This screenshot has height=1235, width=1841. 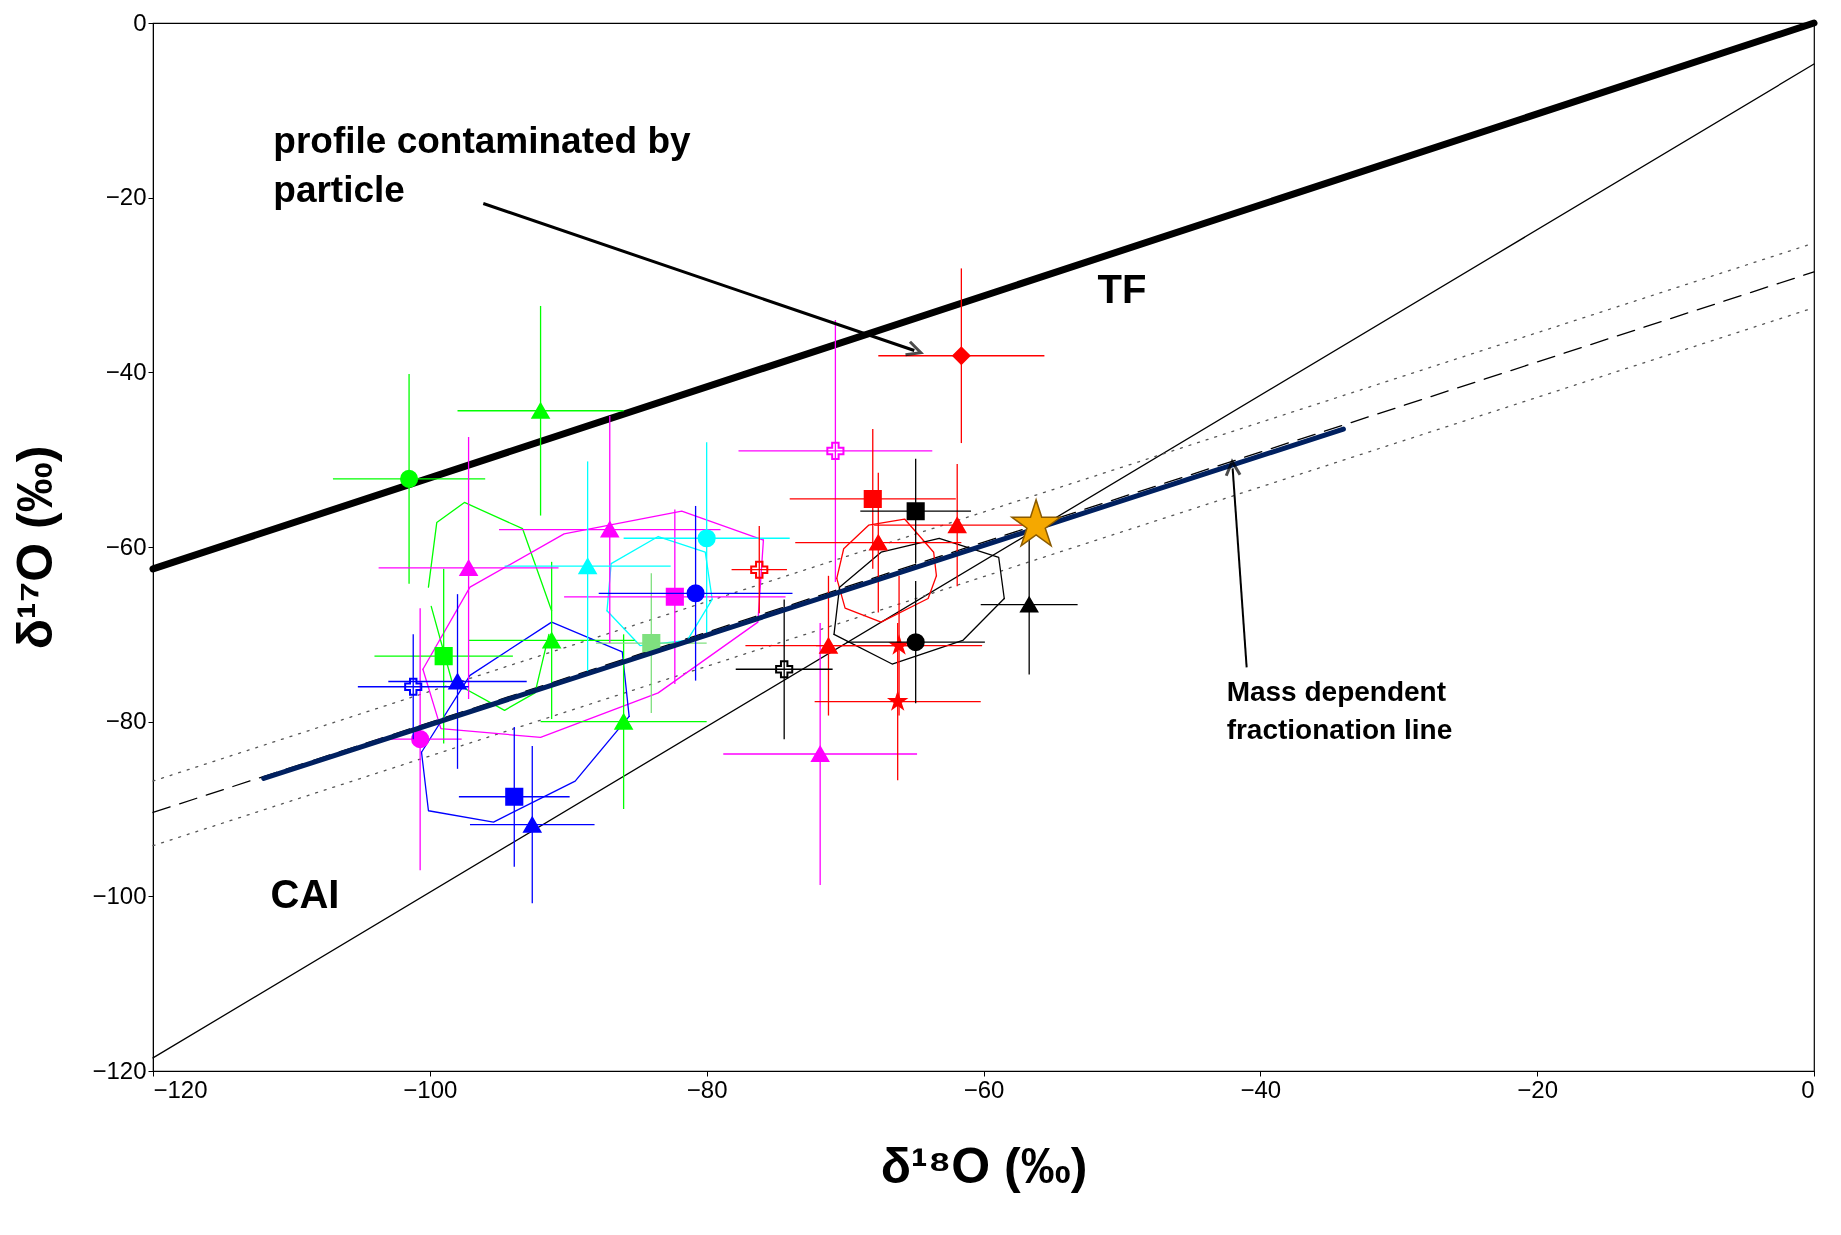 What do you see at coordinates (119, 895) in the screenshot?
I see `y-tick-label: −100` at bounding box center [119, 895].